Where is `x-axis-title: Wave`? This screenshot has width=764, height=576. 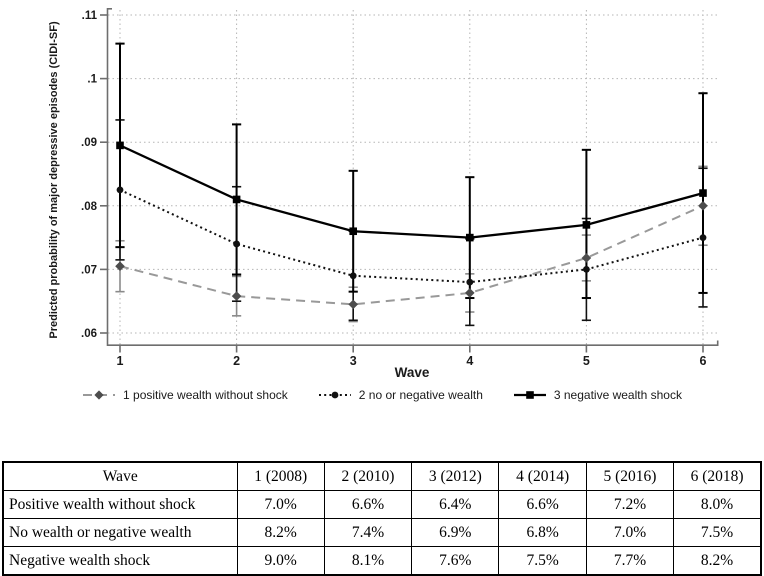
x-axis-title: Wave is located at coordinates (412, 372).